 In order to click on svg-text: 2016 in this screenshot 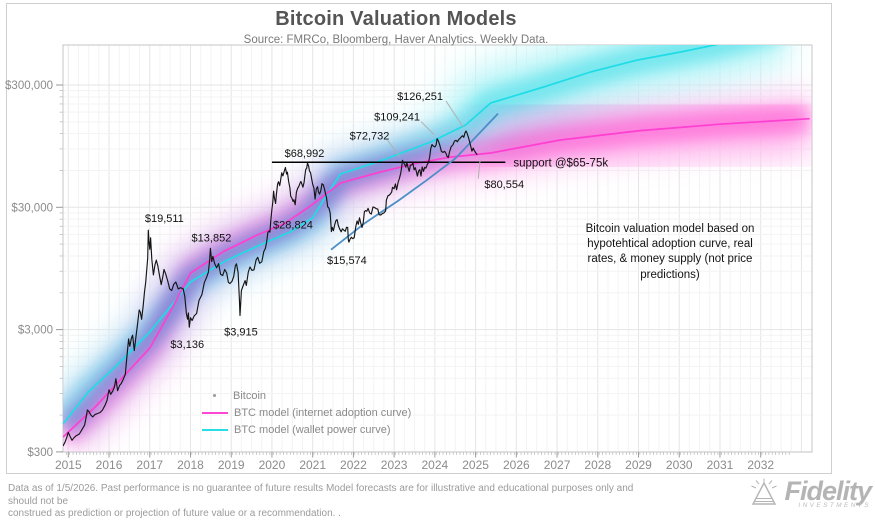, I will do `click(109, 465)`.